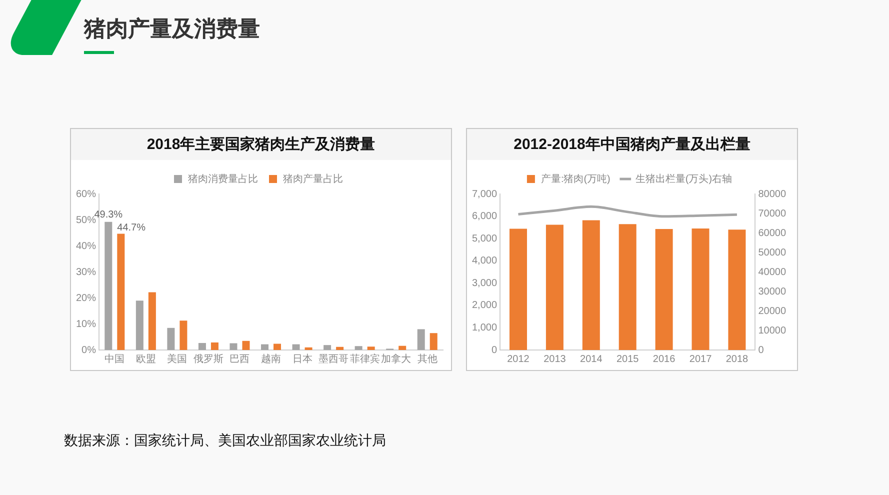 This screenshot has width=889, height=495. Describe the element at coordinates (761, 350) in the screenshot. I see `y2-tick-label: 0` at that location.